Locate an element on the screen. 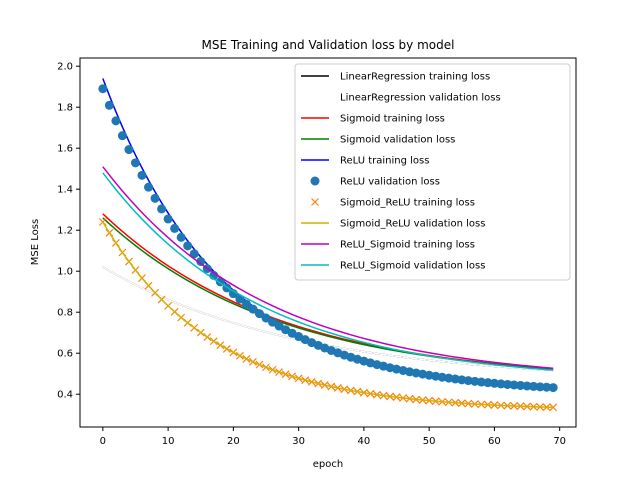  y-tick-label: 0.8 is located at coordinates (65, 313).